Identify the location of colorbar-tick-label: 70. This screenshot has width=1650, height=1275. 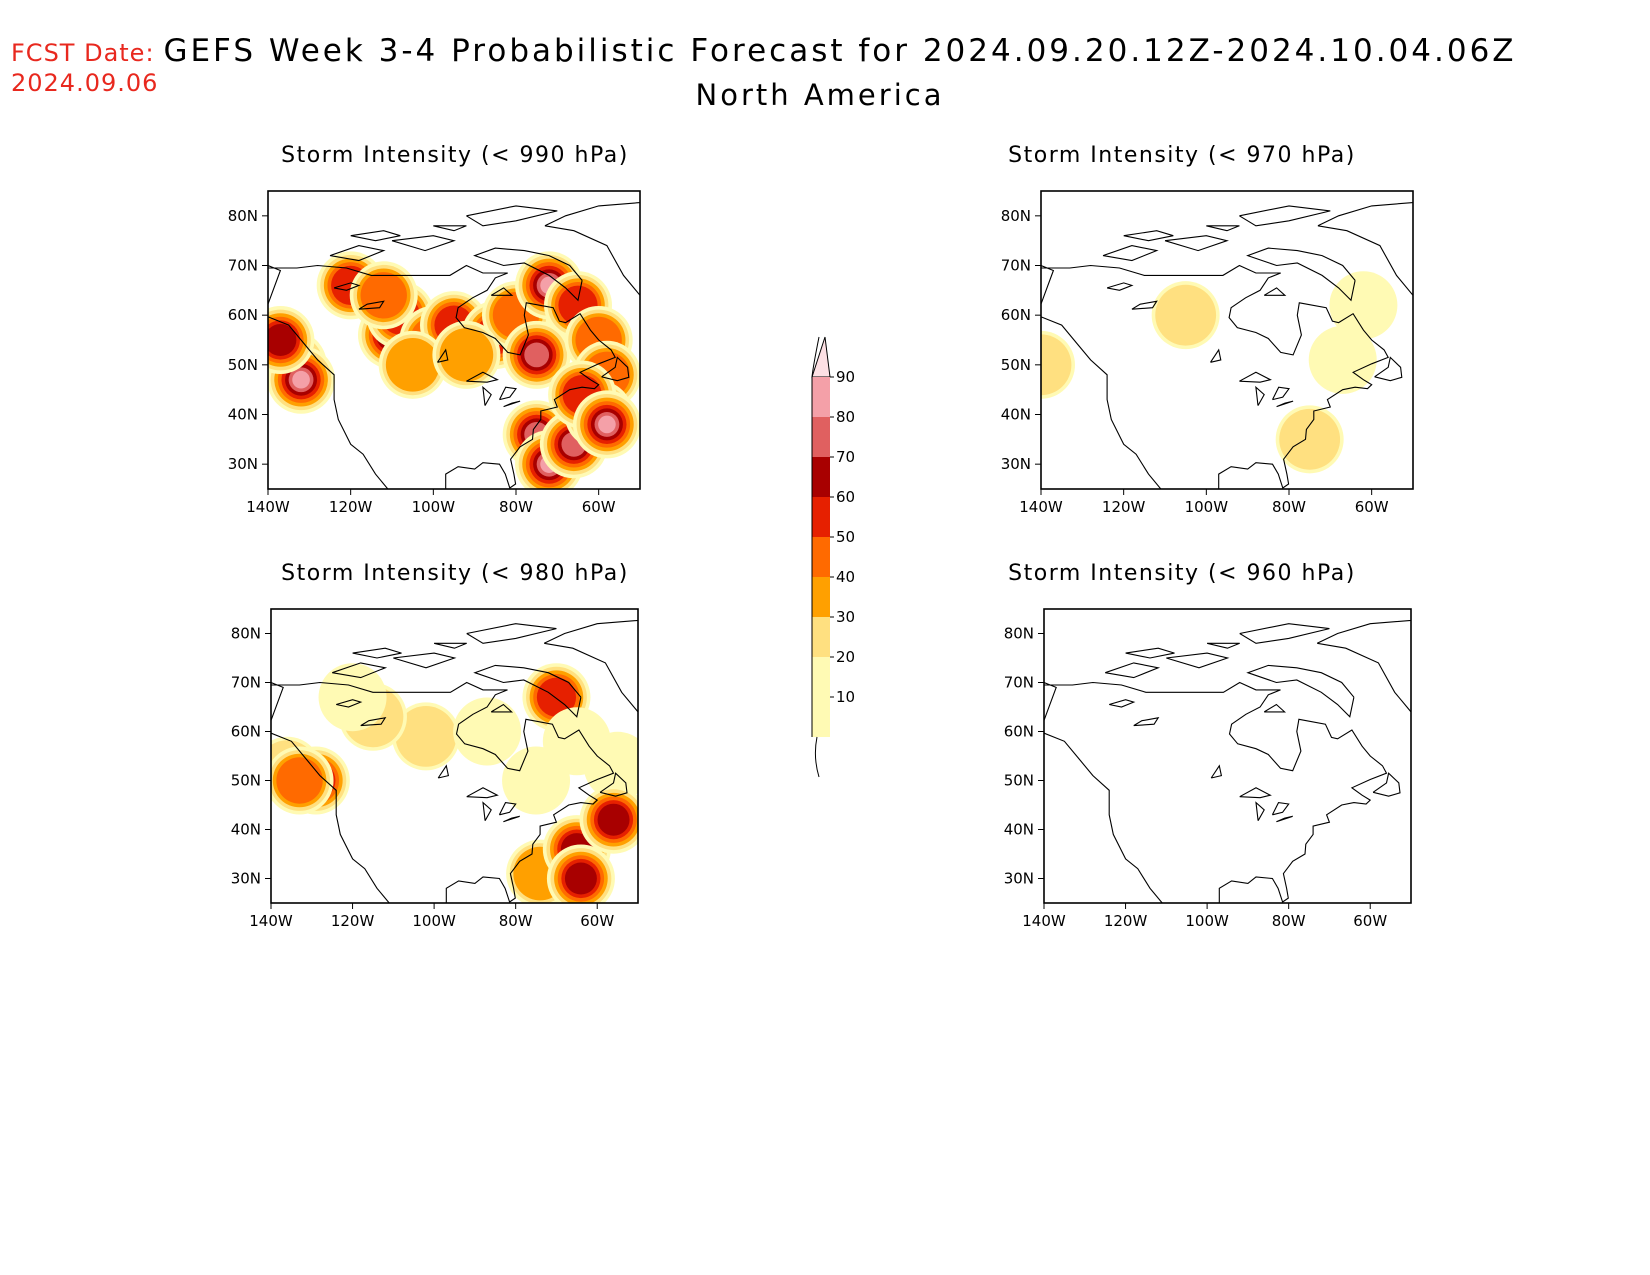
(845, 457).